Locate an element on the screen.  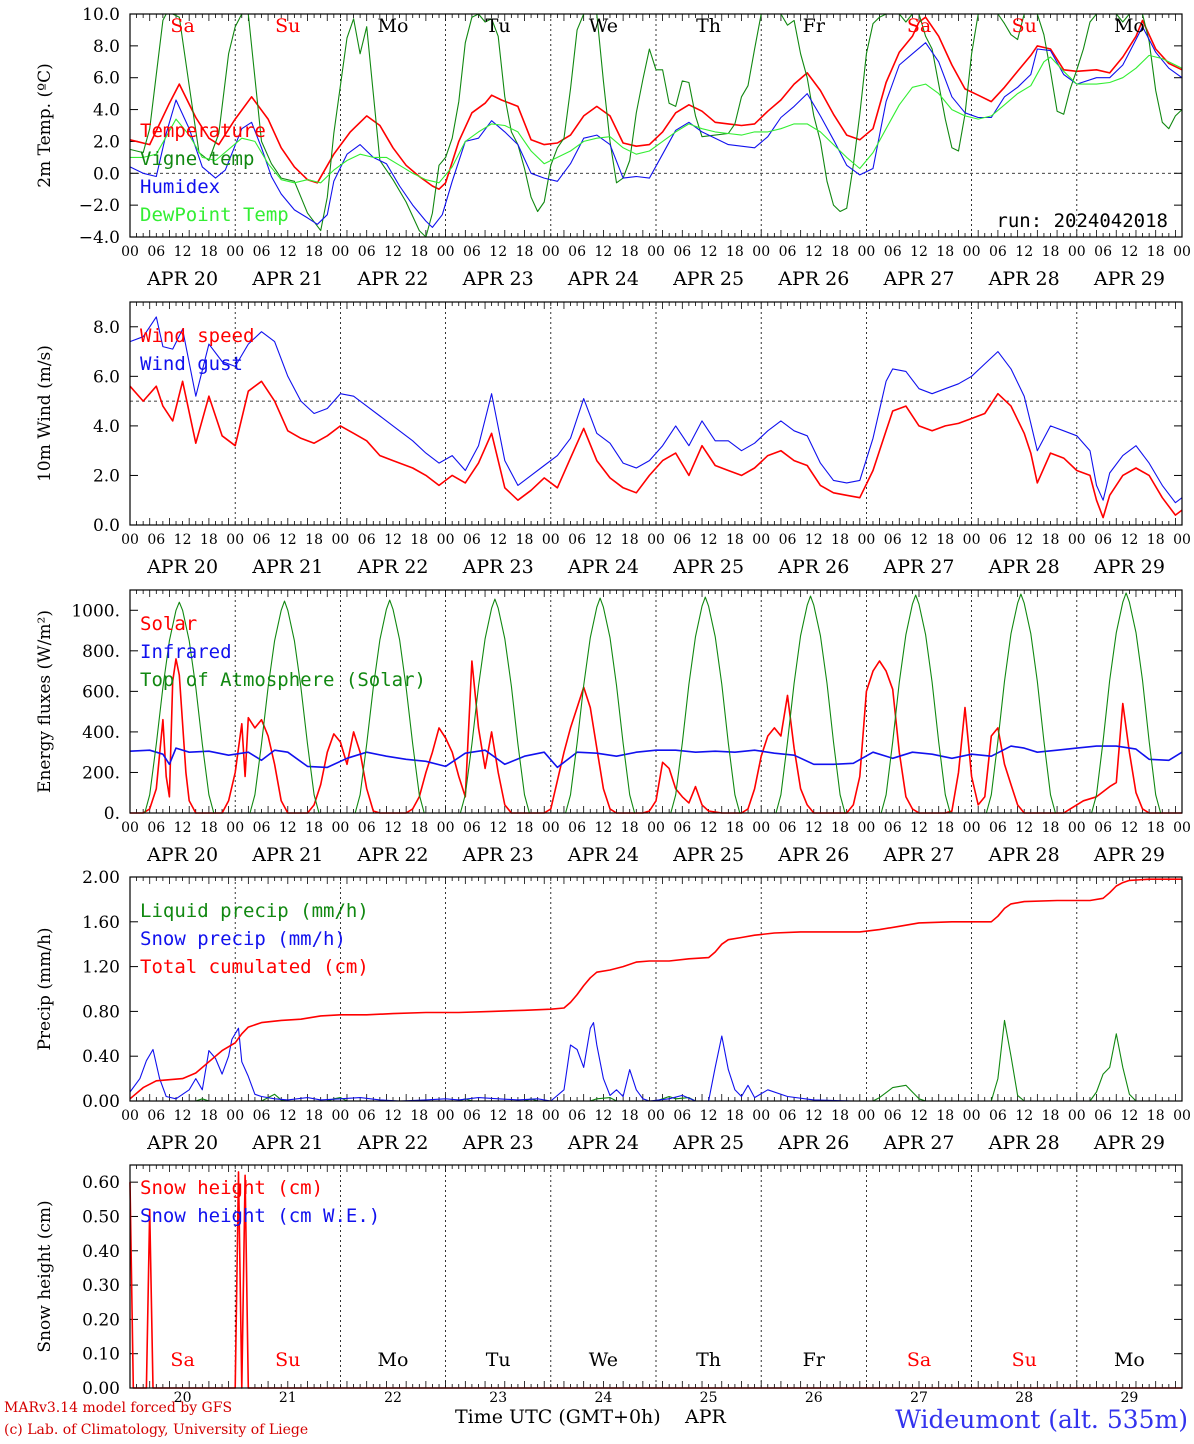
weekday-label: Tu is located at coordinates (498, 1360).